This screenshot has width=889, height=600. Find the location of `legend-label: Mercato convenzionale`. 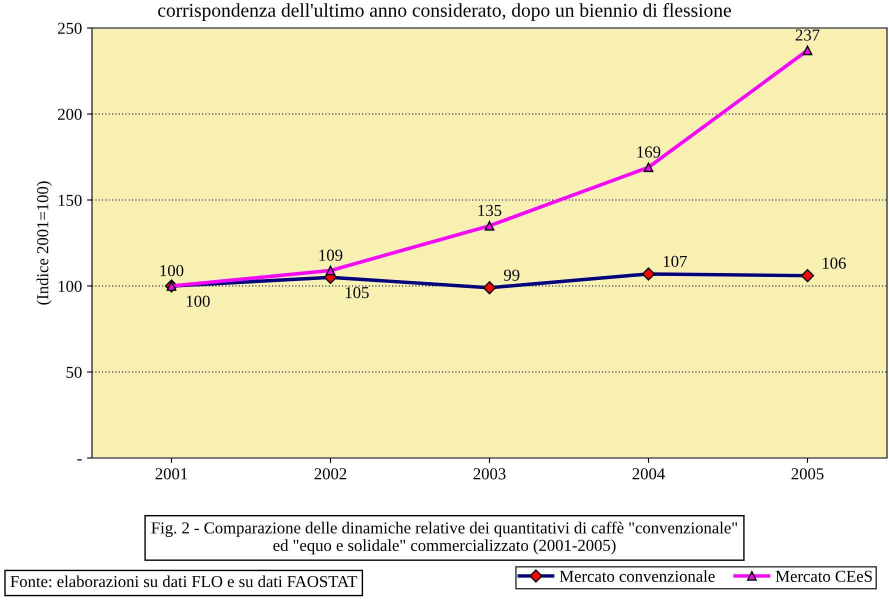

legend-label: Mercato convenzionale is located at coordinates (637, 576).